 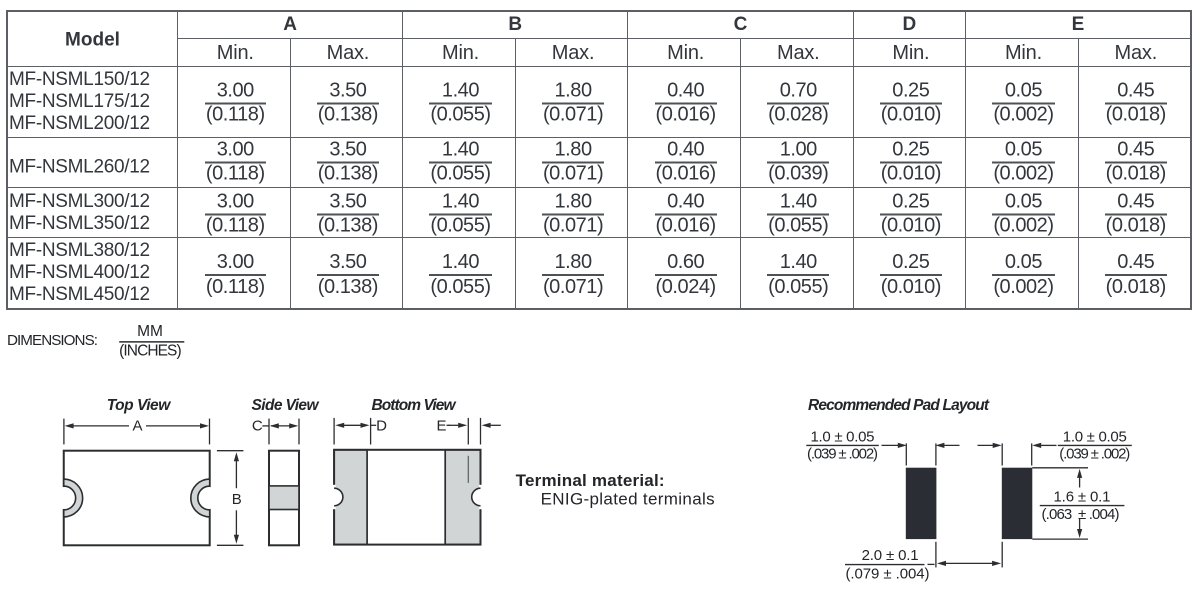 I want to click on svg-text: DIMENSIONS:, so click(x=52, y=340).